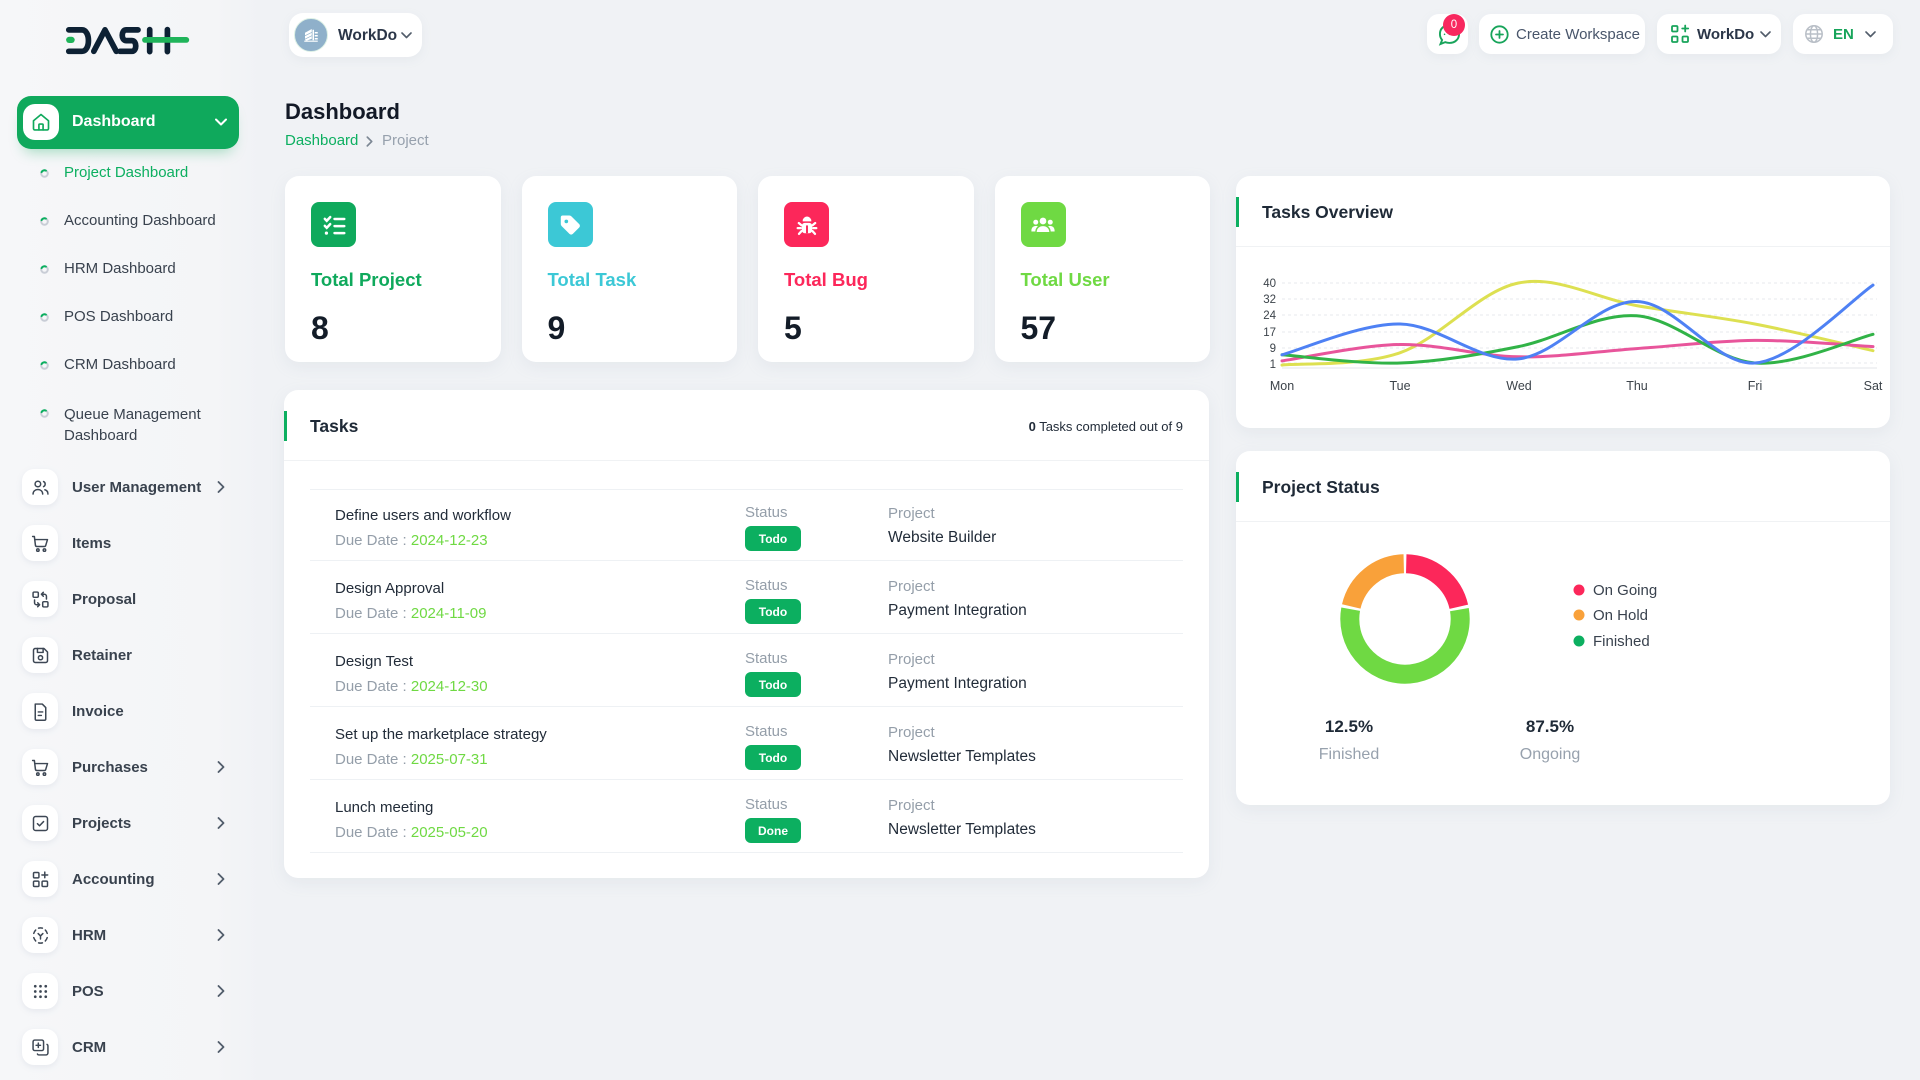 This screenshot has height=1080, width=1920. I want to click on svg-text: 12.5%, so click(1349, 726).